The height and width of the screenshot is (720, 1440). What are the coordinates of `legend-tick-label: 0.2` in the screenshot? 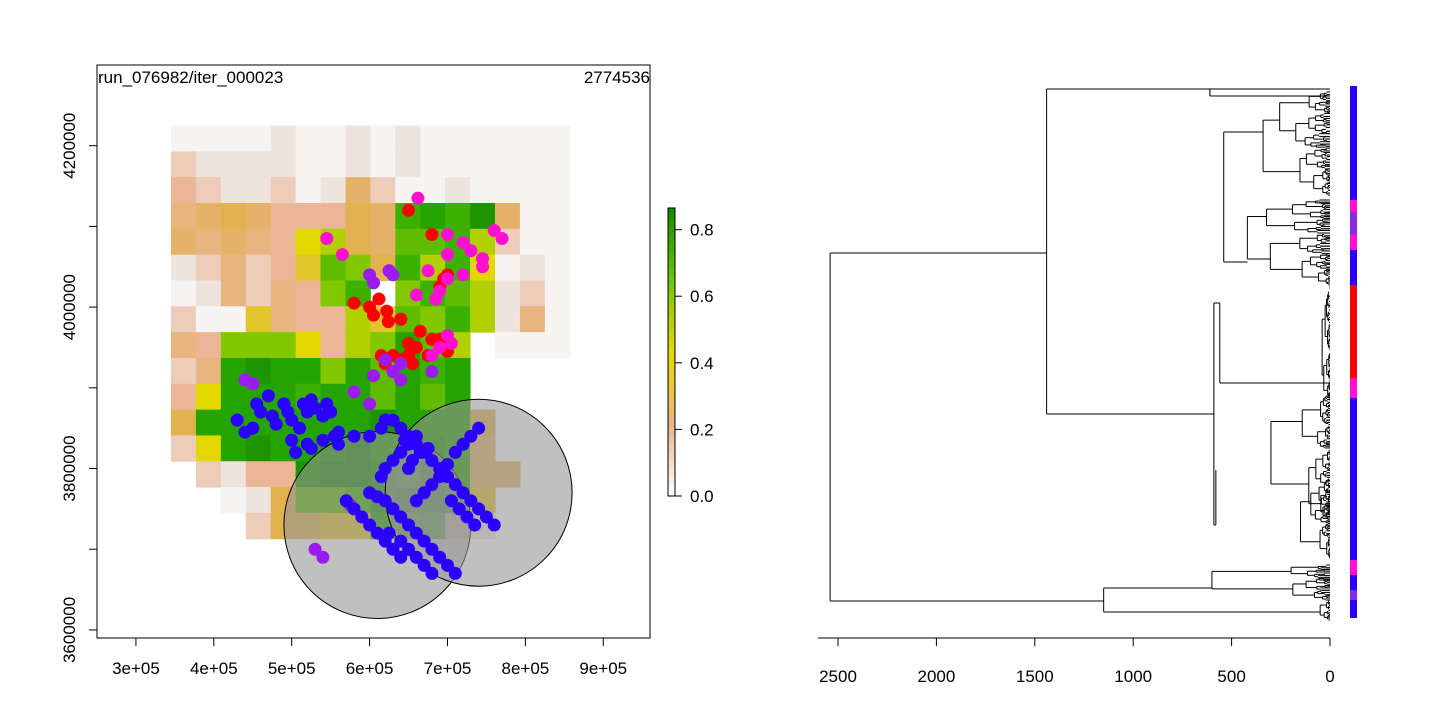 It's located at (702, 429).